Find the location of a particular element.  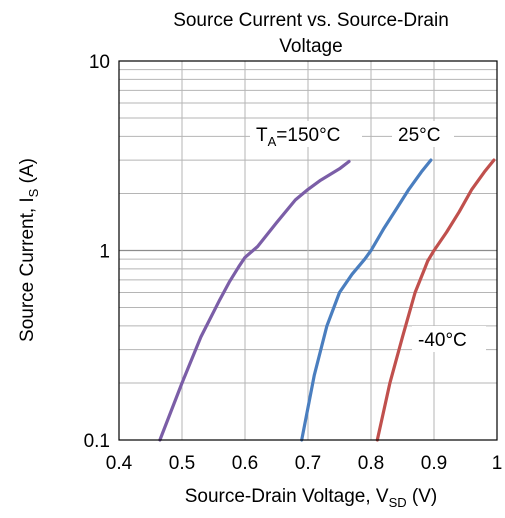

x-tick-label: 0.5 is located at coordinates (182, 463).